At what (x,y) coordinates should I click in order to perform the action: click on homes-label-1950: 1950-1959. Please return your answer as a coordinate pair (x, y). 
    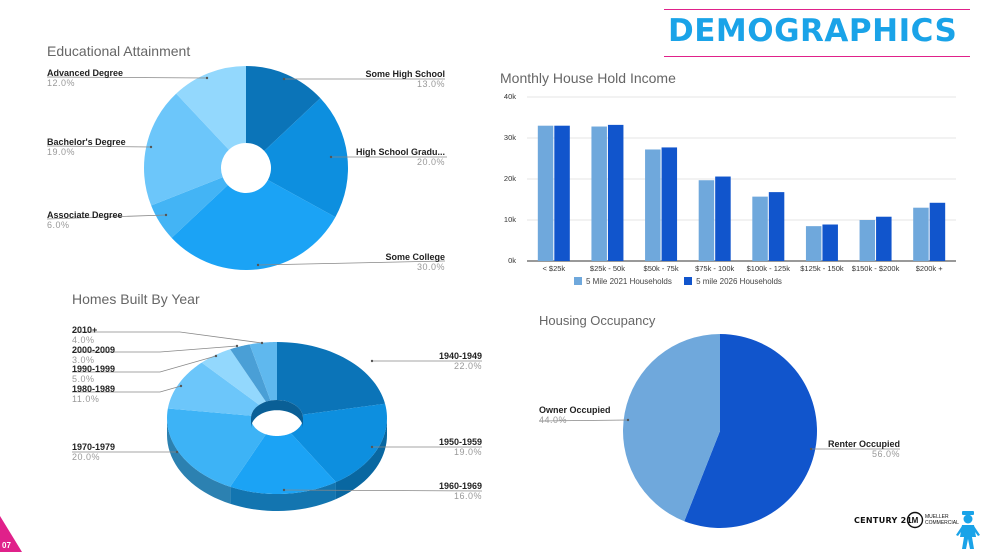
    Looking at the image, I should click on (460, 442).